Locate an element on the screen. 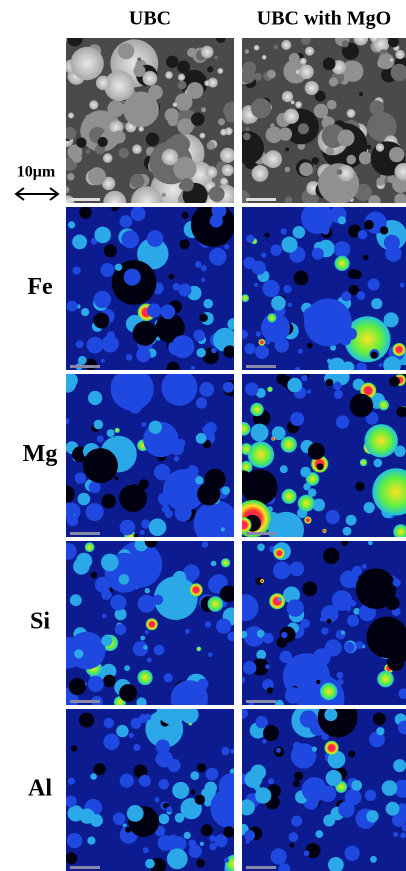  scale-strip is located at coordinates (85, 199).